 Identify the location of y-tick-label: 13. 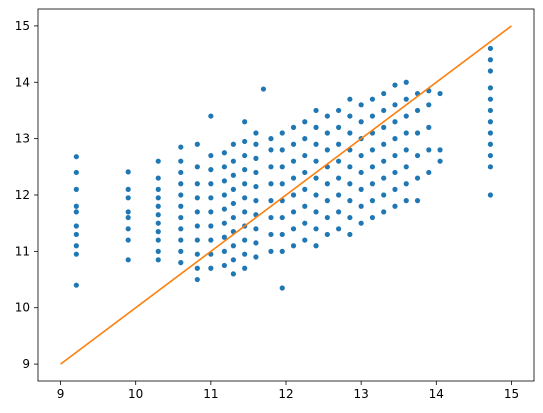
(22, 139).